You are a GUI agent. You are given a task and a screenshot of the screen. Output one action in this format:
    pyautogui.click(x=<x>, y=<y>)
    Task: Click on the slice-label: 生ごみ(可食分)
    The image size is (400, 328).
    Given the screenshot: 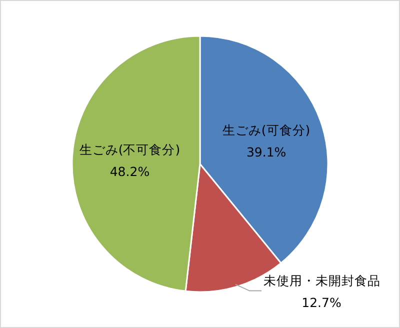 What is the action you would take?
    pyautogui.click(x=266, y=130)
    